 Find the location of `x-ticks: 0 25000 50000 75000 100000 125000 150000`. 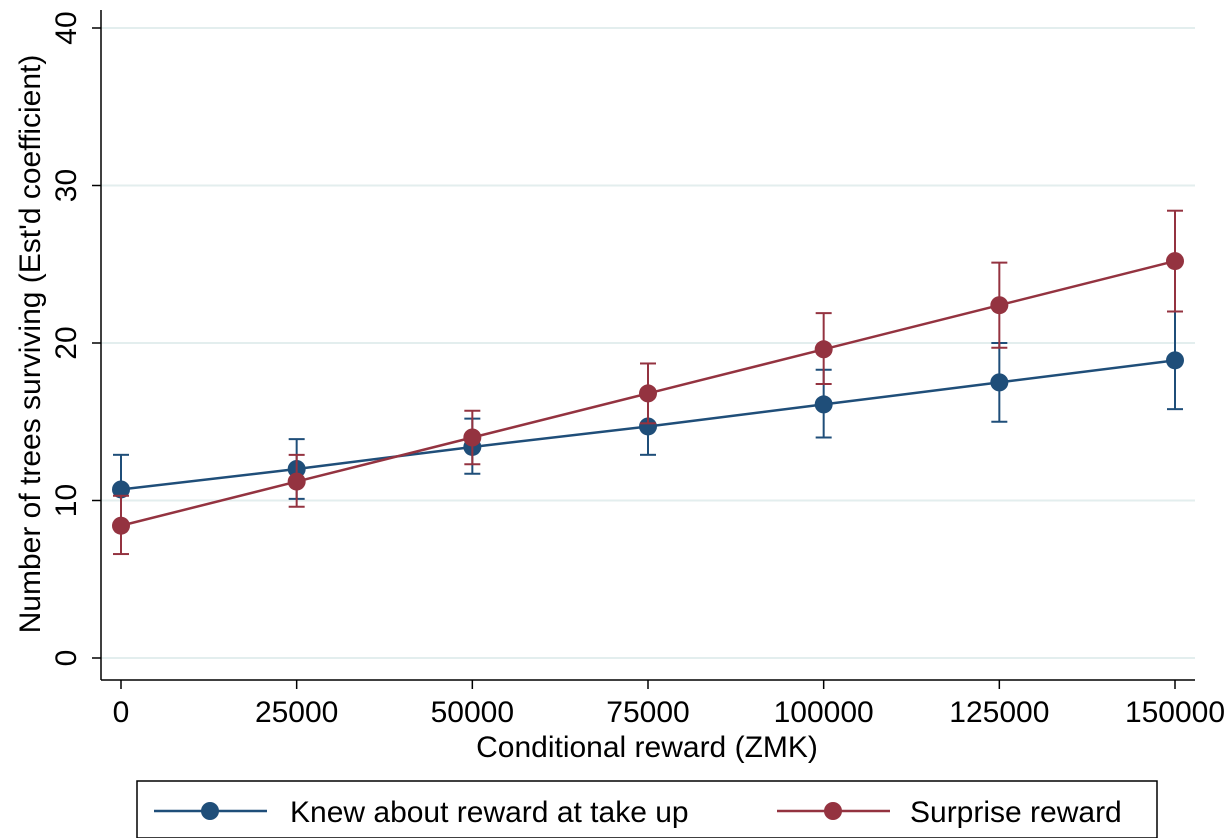

x-ticks: 0 25000 50000 75000 100000 125000 150000 is located at coordinates (669, 704).